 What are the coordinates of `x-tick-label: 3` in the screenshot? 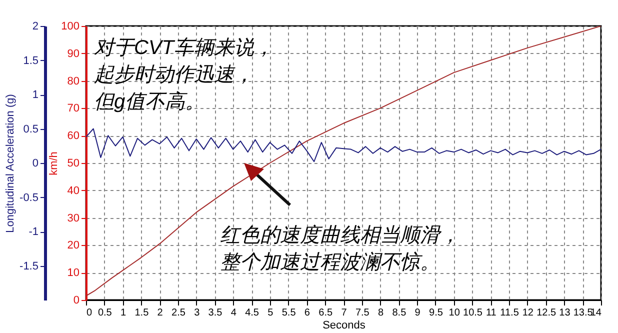 It's located at (197, 313).